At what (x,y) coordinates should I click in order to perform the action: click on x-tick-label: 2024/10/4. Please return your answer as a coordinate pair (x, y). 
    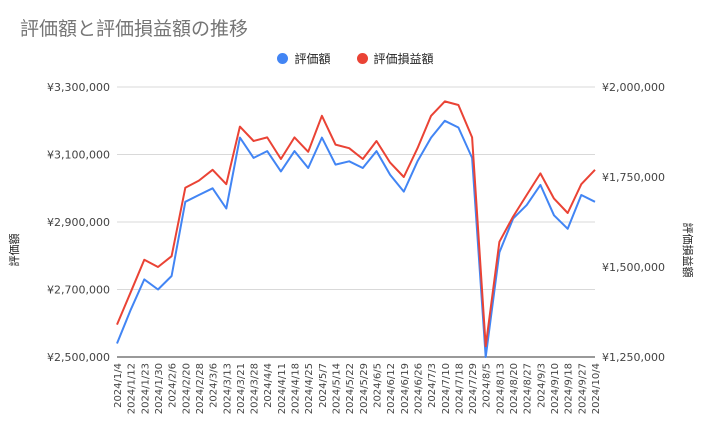
    Looking at the image, I should click on (596, 388).